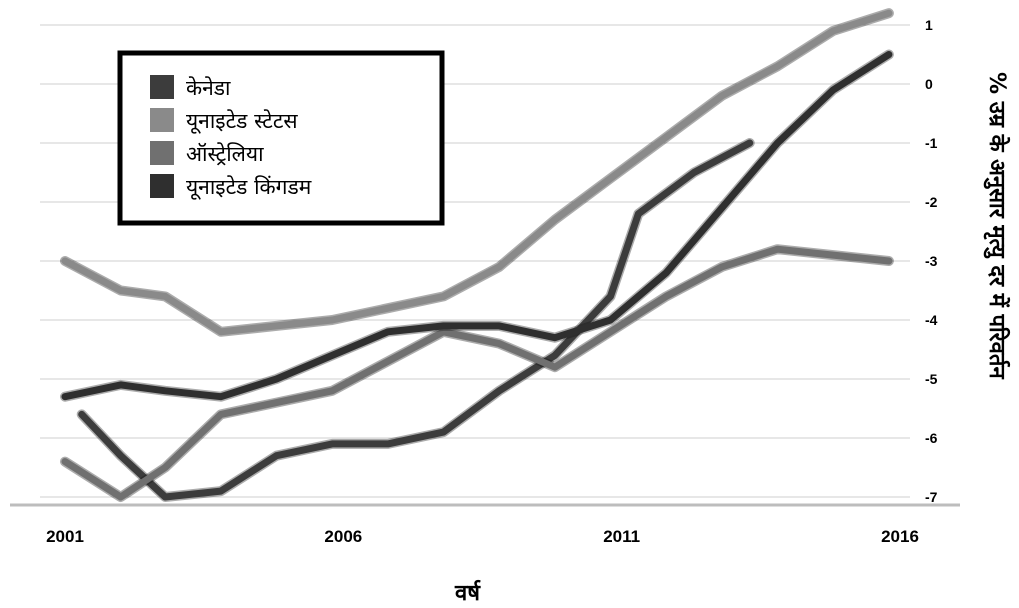 The height and width of the screenshot is (608, 1019). I want to click on y-tick-label: -2, so click(931, 202).